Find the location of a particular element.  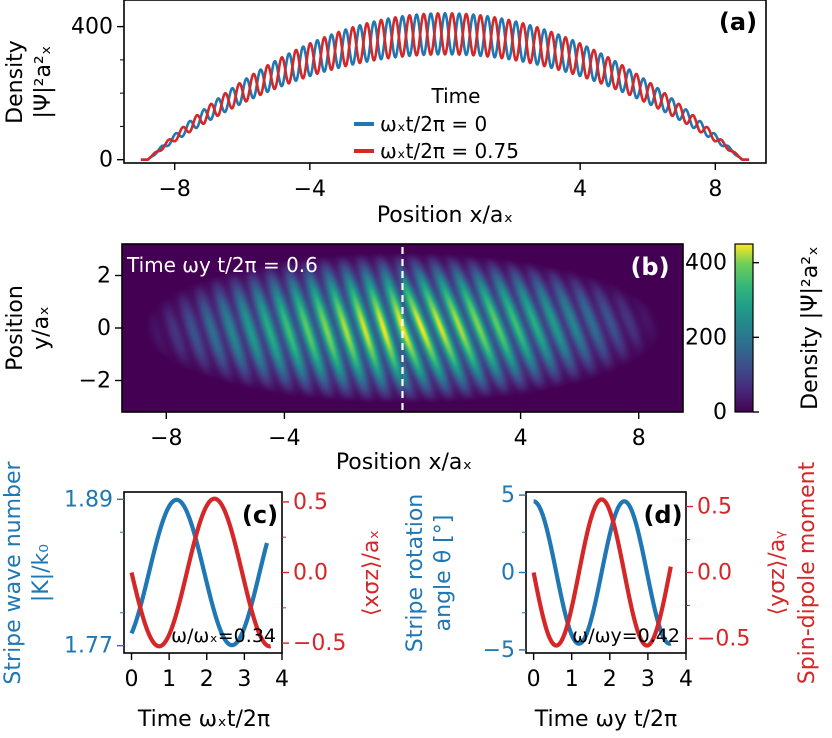

y-tick-label: 1.77 is located at coordinates (88, 646).